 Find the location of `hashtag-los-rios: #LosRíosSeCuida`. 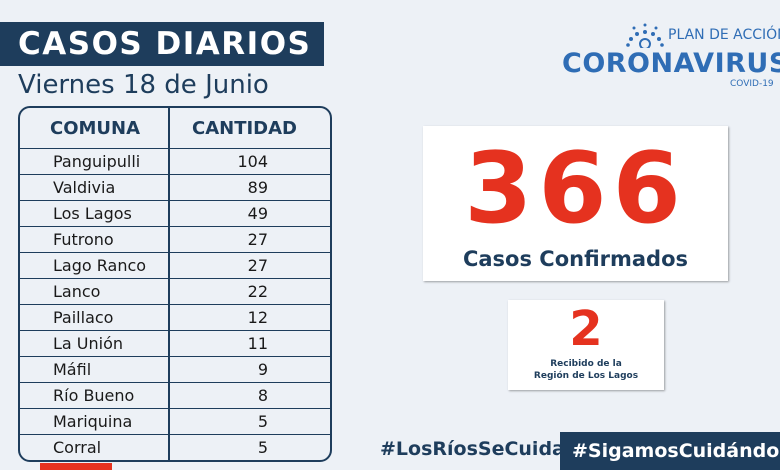

hashtag-los-rios: #LosRíosSeCuida is located at coordinates (472, 449).